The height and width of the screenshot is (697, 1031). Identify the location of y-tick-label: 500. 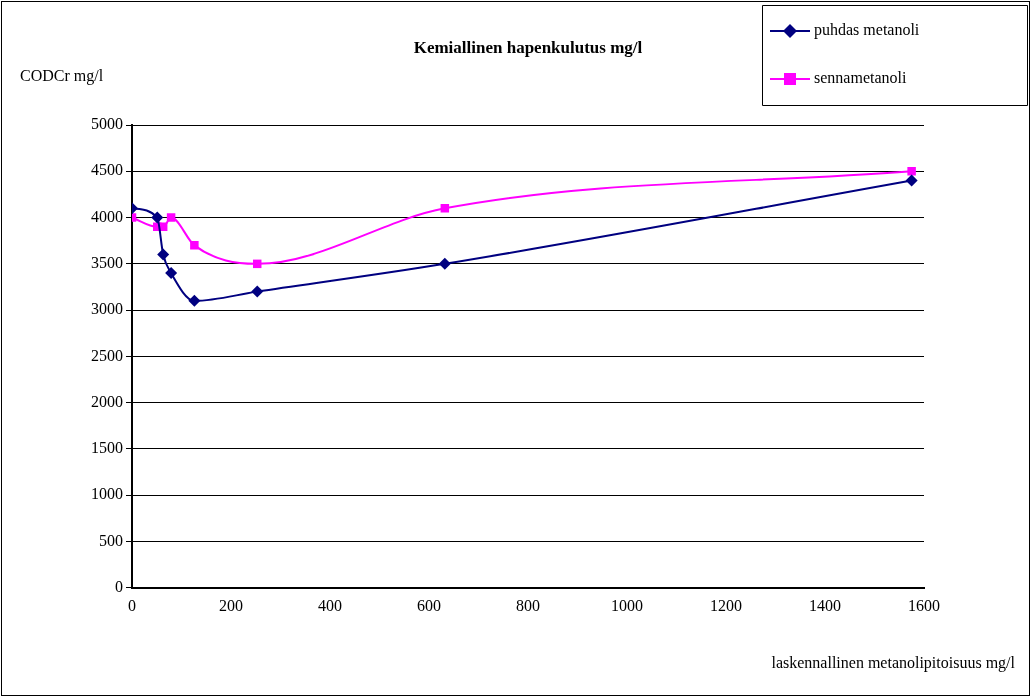
(111, 540).